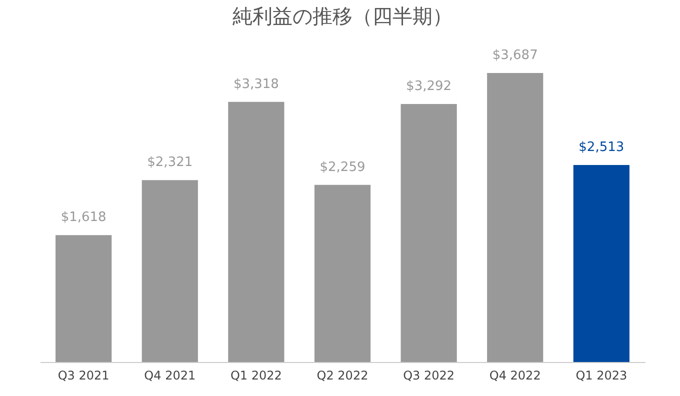 This screenshot has width=680, height=396. I want to click on x-tick-label: Q1 2023, so click(602, 375).